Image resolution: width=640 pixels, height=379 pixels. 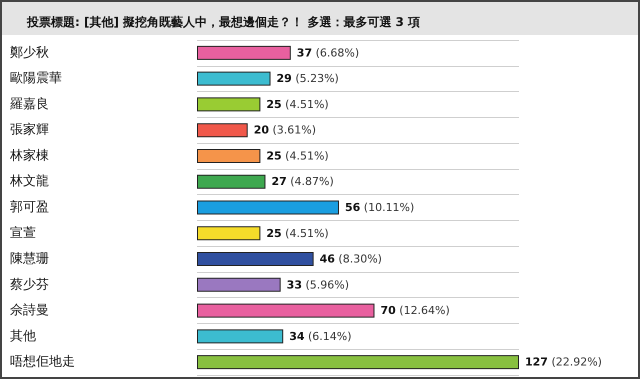 What do you see at coordinates (328, 53) in the screenshot?
I see `data-label: 37 (6.68%)` at bounding box center [328, 53].